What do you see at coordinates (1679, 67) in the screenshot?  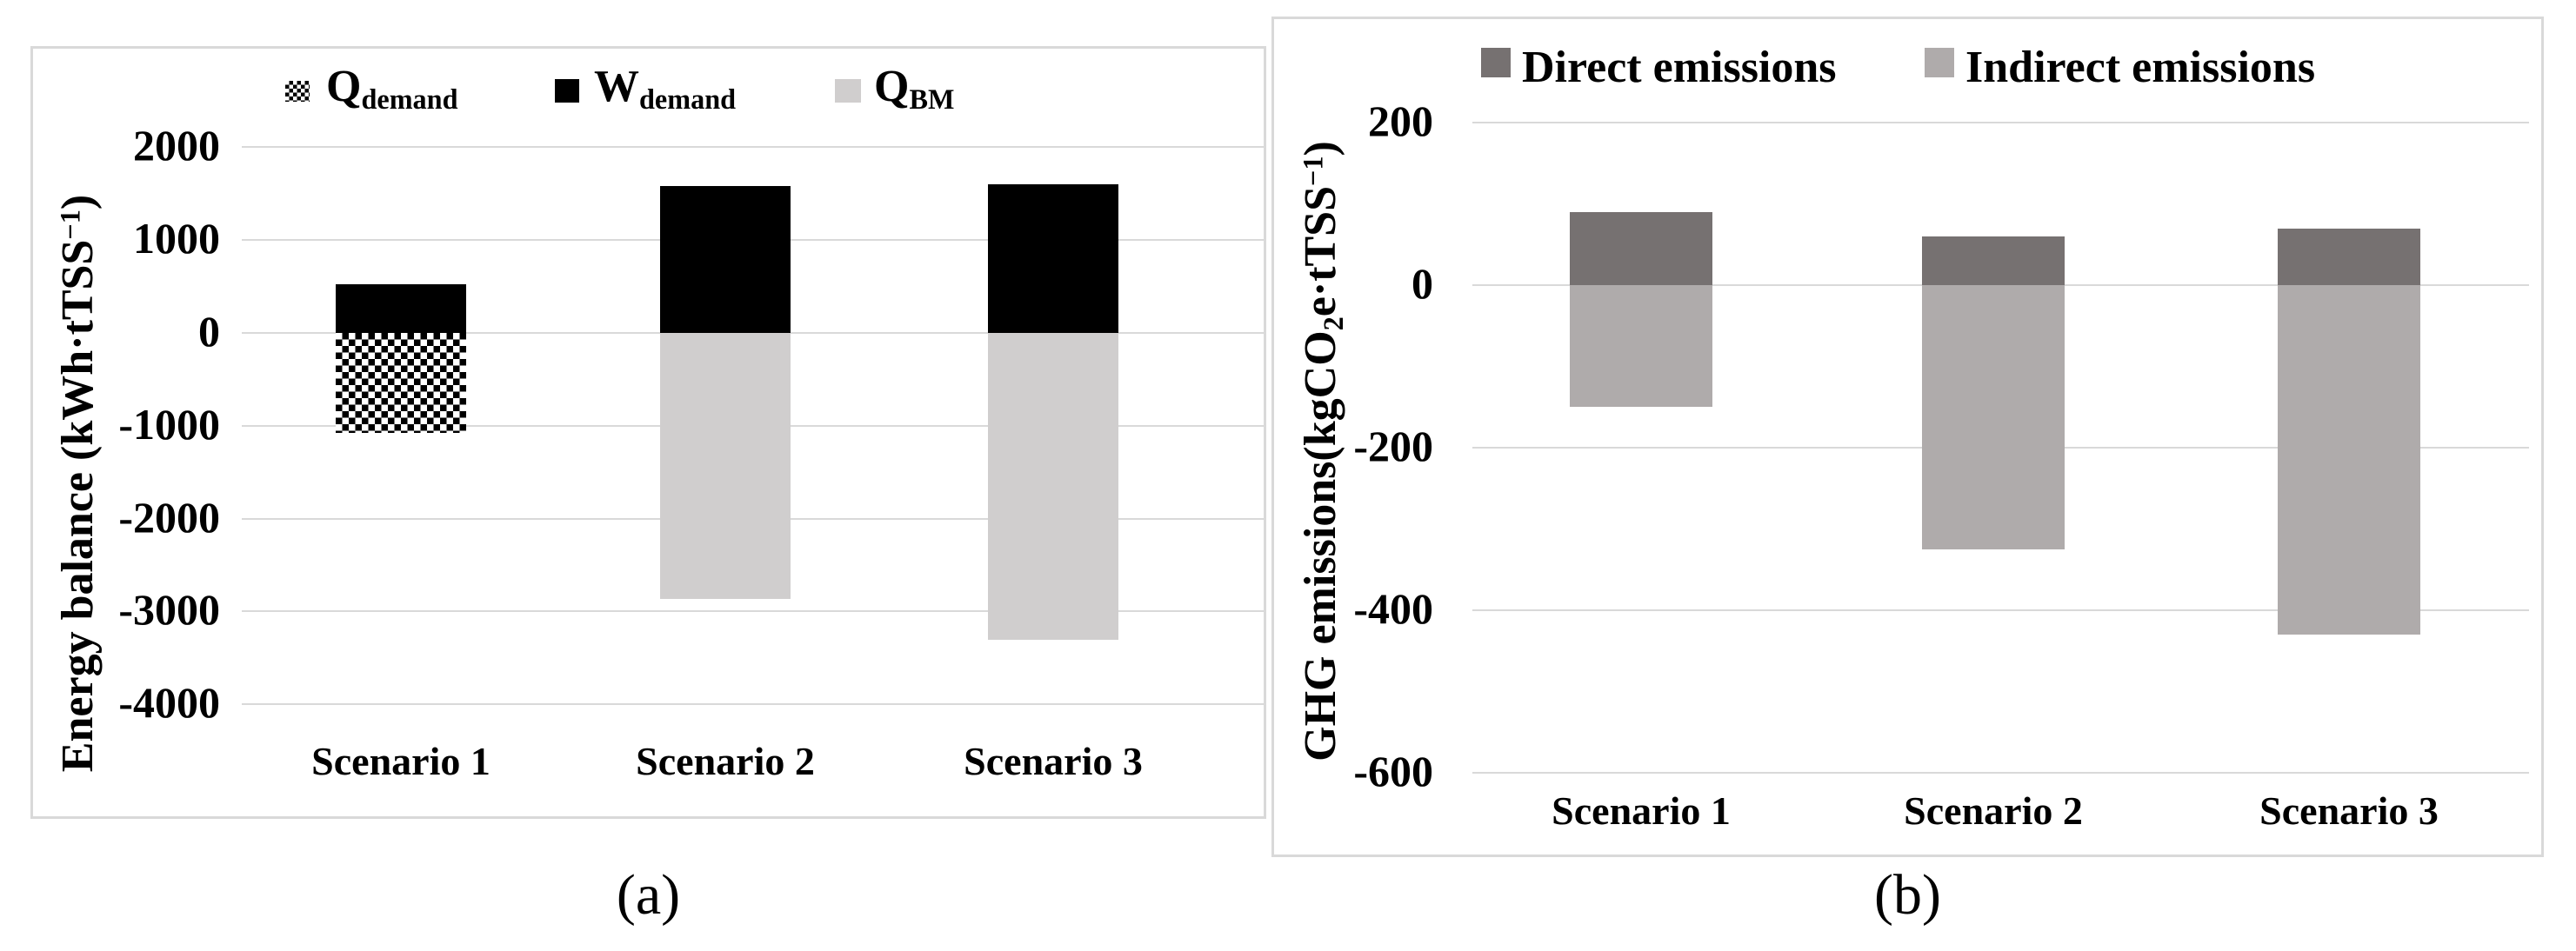 I see `legend-label-direct-emissions: Direct emissions` at bounding box center [1679, 67].